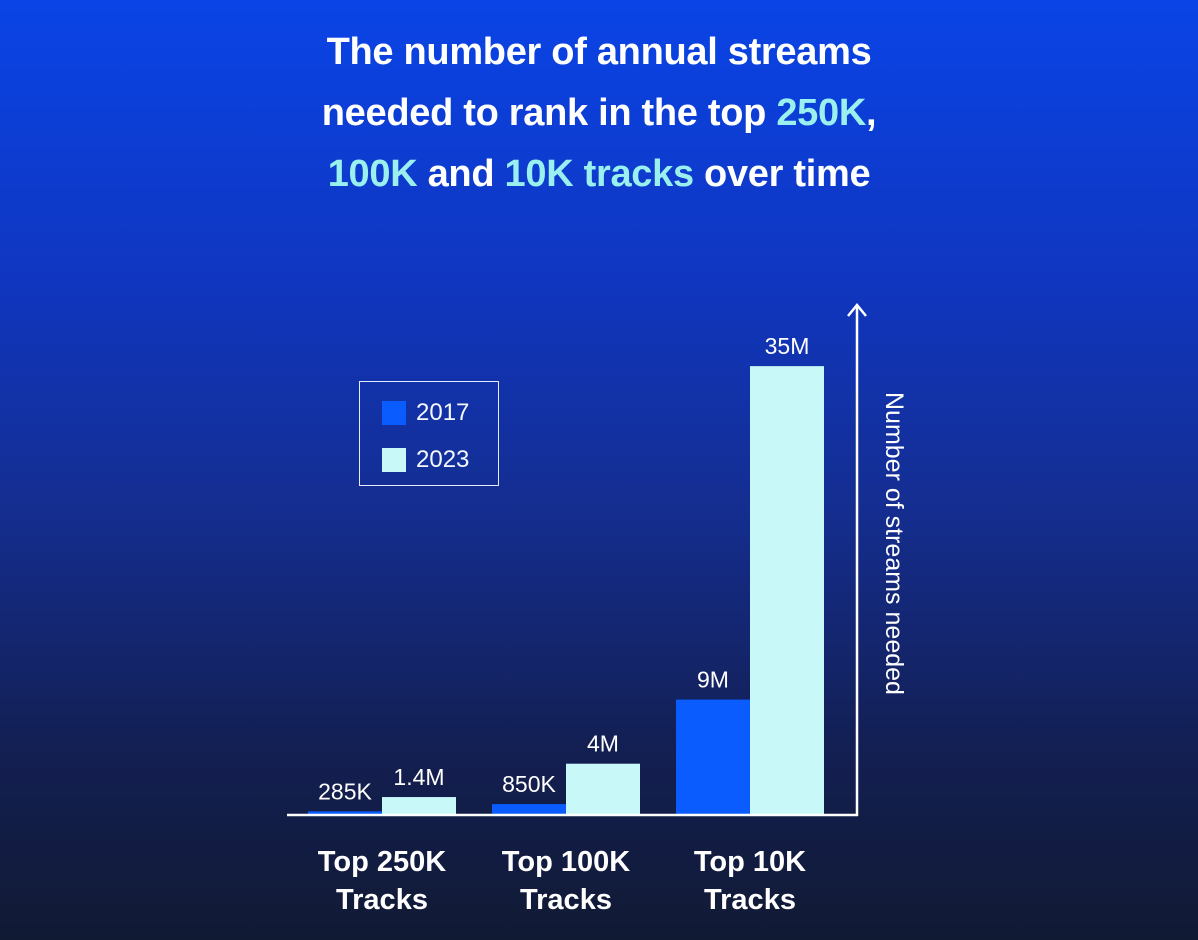 The width and height of the screenshot is (1198, 940). I want to click on category-label: Top 250K, so click(382, 862).